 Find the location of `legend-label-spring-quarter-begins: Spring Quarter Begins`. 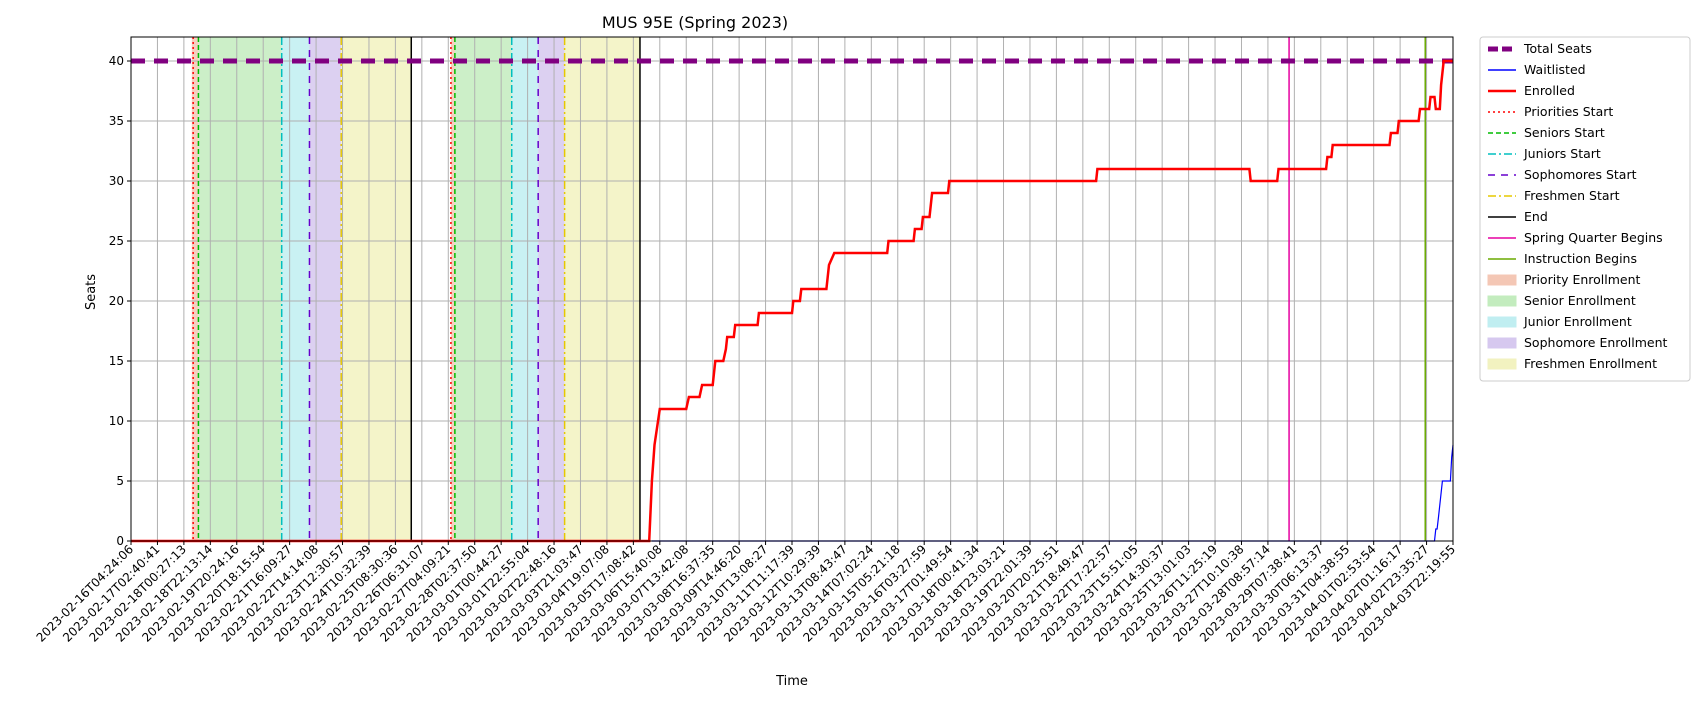

legend-label-spring-quarter-begins: Spring Quarter Begins is located at coordinates (1593, 237).